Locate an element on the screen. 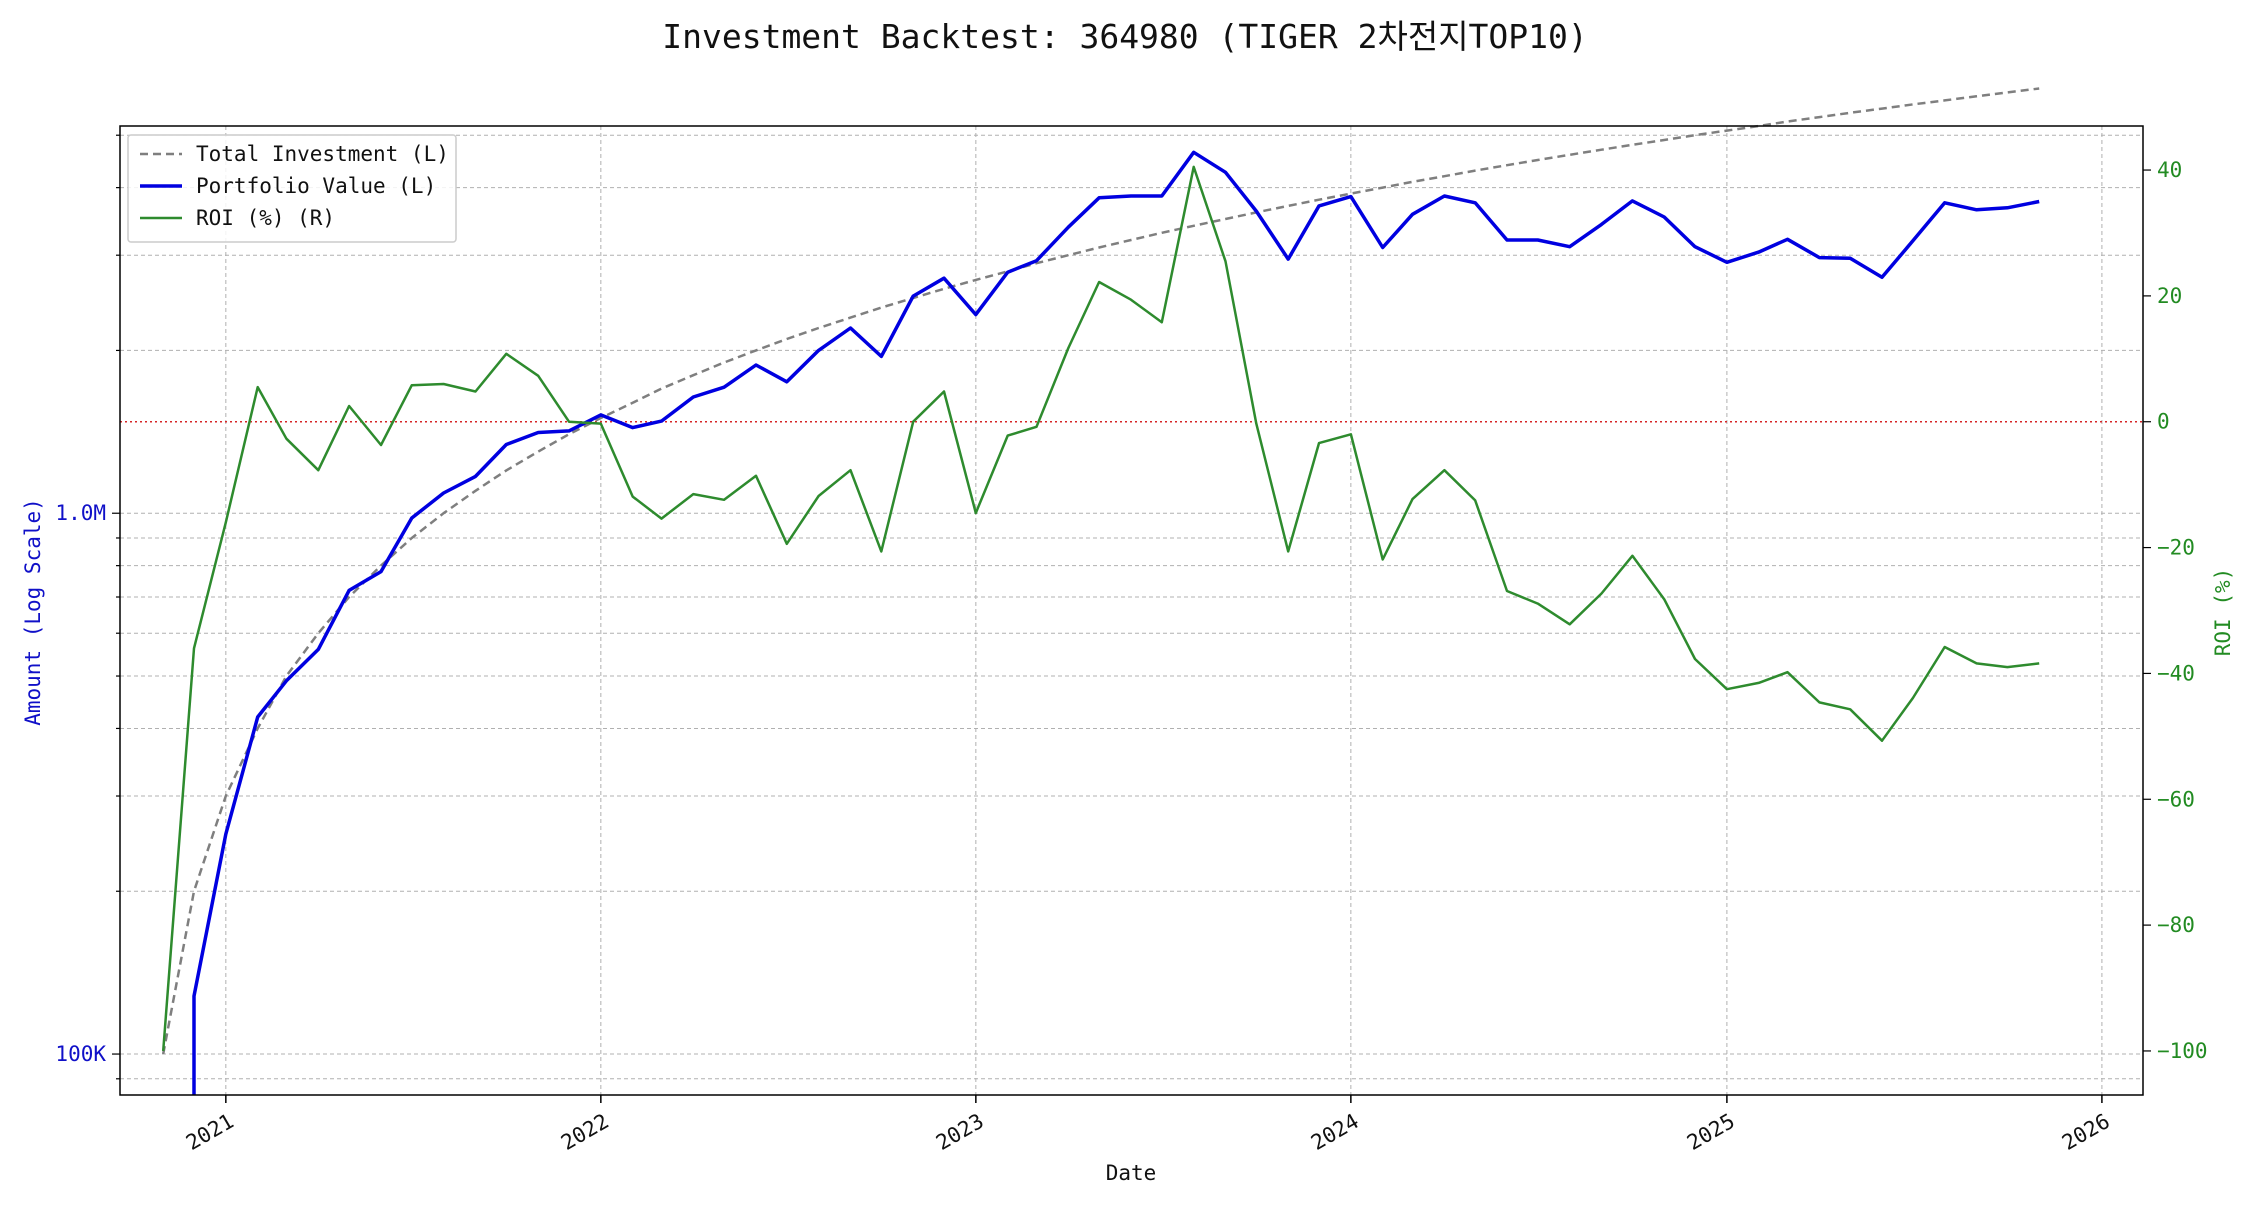 Image resolution: width=2250 pixels, height=1205 pixels. legend-label-portfolio-value: Portfolio Value (L) is located at coordinates (316, 186).